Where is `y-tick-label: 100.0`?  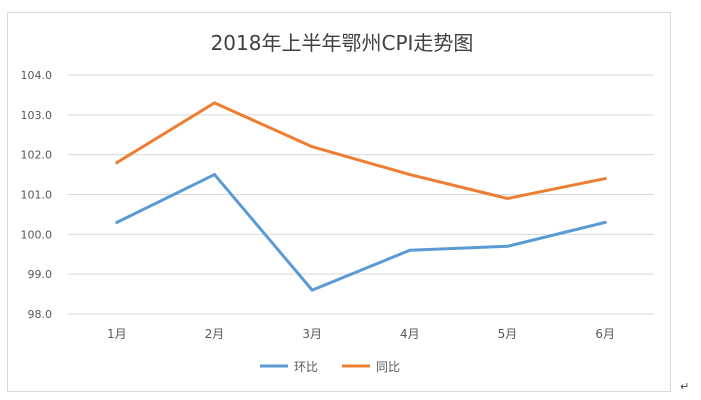
y-tick-label: 100.0 is located at coordinates (37, 234).